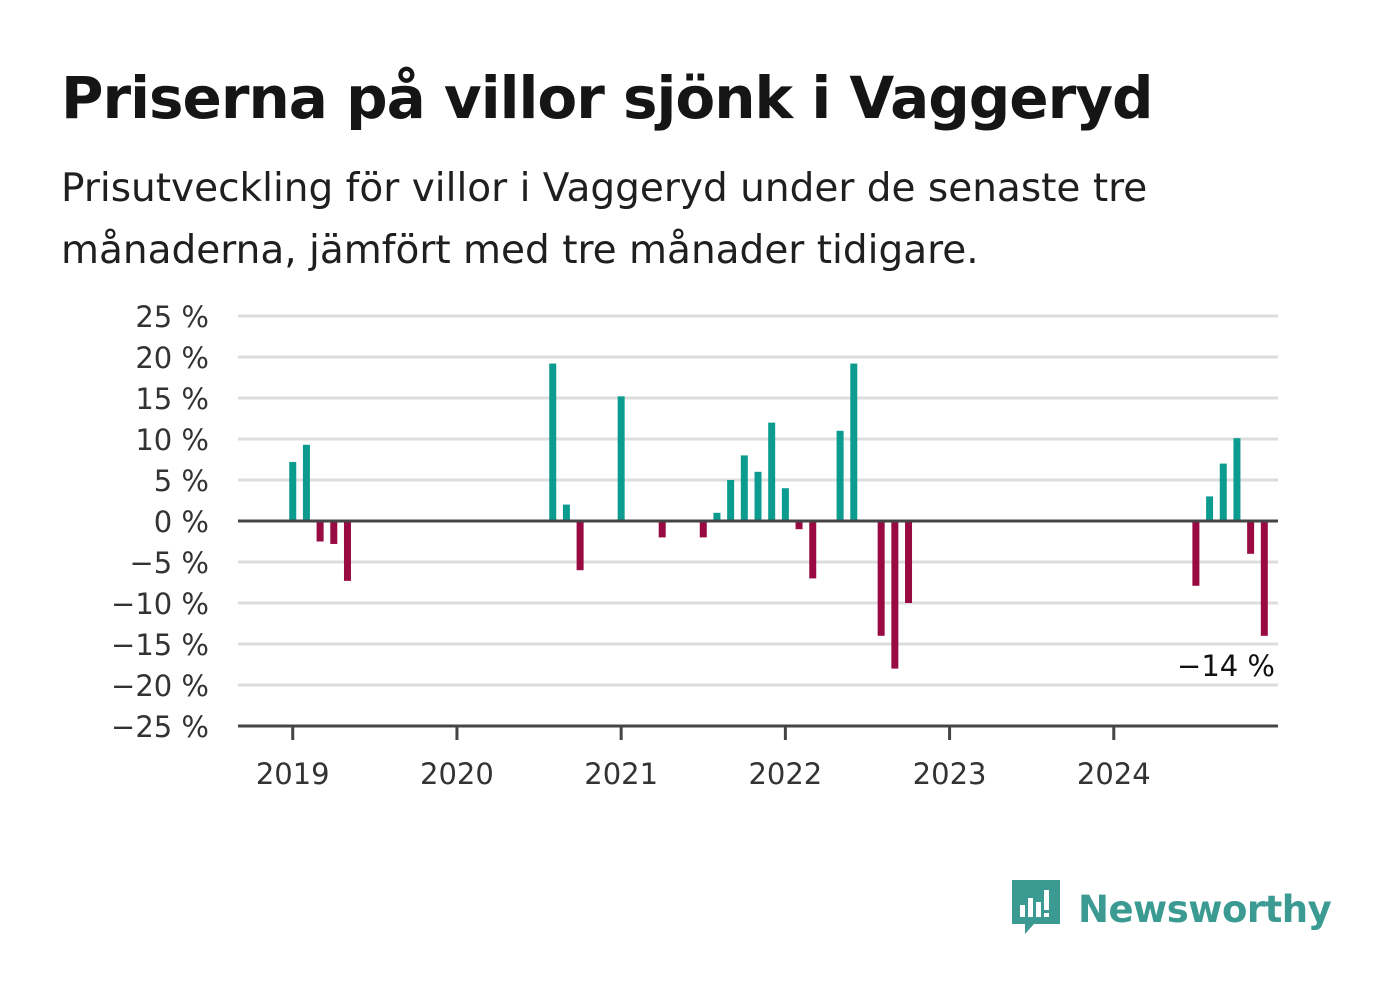 Image resolution: width=1382 pixels, height=999 pixels. Describe the element at coordinates (169, 563) in the screenshot. I see `y-tick-label: −5 %` at that location.